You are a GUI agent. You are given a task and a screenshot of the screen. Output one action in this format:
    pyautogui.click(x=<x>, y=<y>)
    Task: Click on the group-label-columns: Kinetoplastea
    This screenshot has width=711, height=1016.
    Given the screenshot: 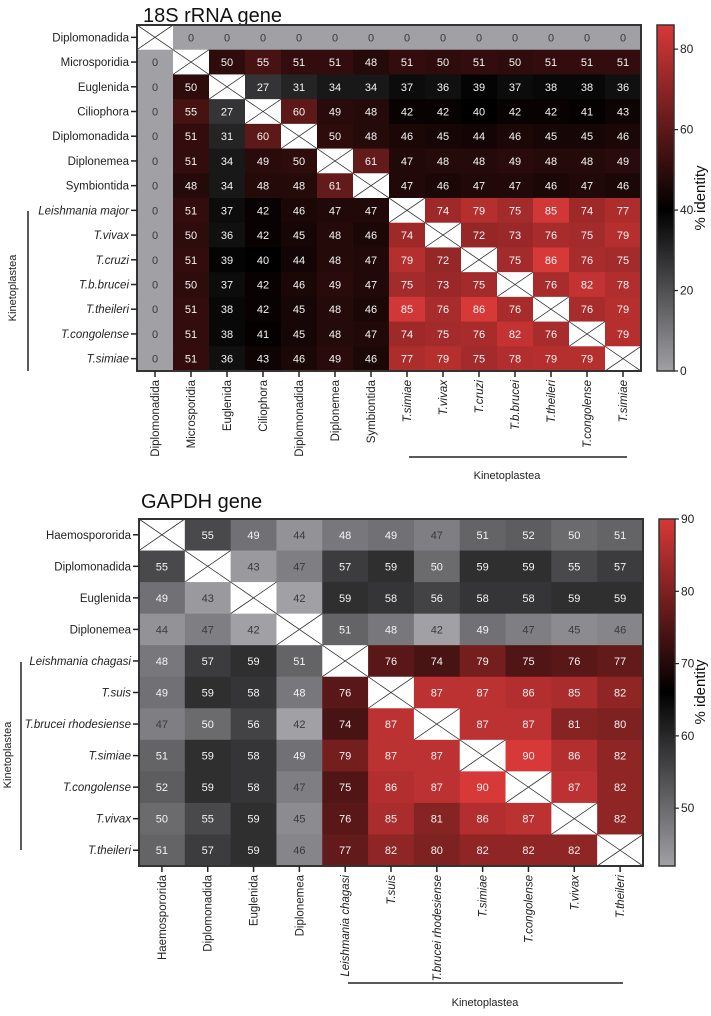 What is the action you would take?
    pyautogui.click(x=486, y=1003)
    